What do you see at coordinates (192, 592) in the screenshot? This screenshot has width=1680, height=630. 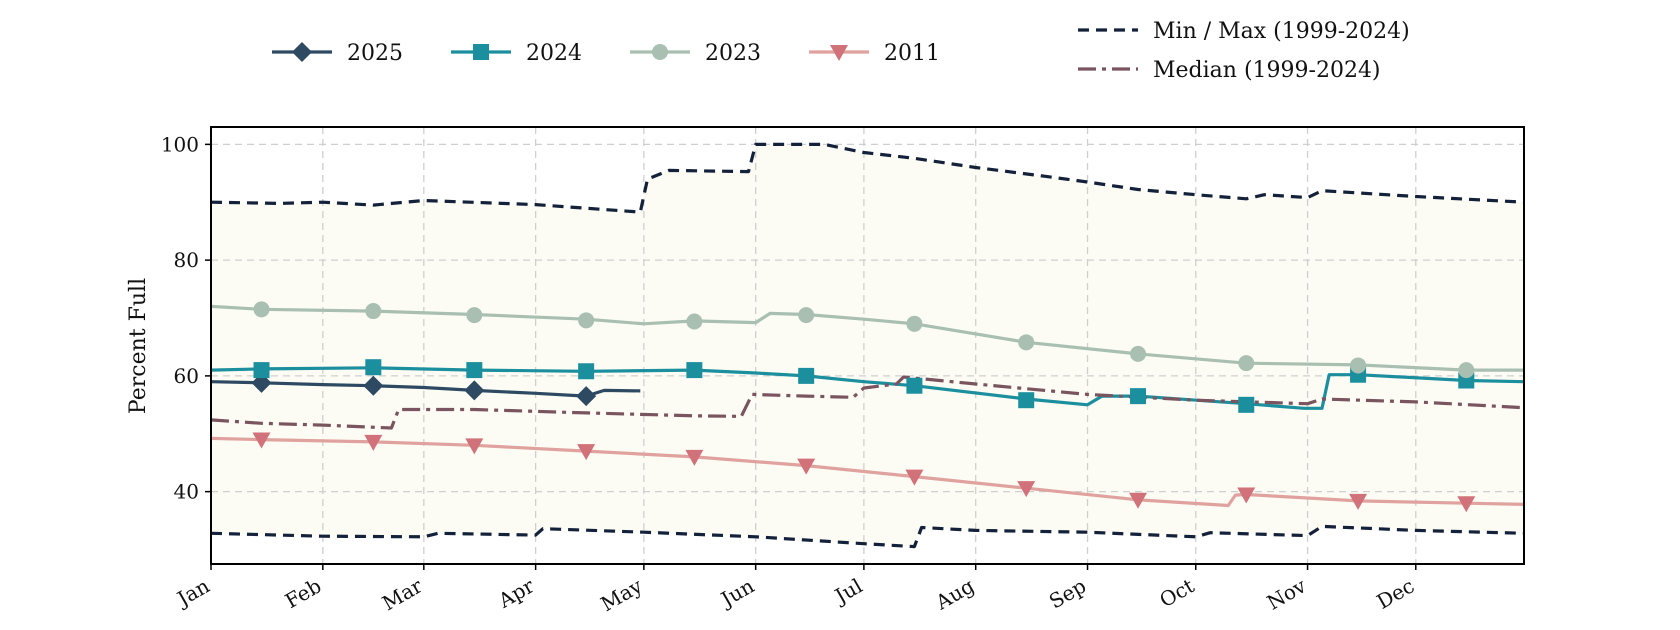 I see `x-tick-label: Jan` at bounding box center [192, 592].